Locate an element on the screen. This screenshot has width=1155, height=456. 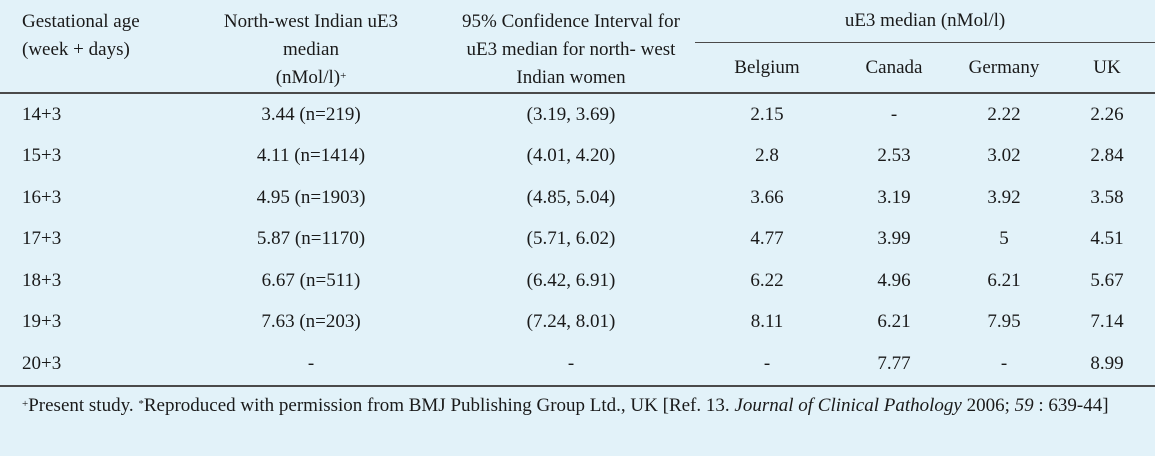
header-canada-label: Canada is located at coordinates (894, 67).